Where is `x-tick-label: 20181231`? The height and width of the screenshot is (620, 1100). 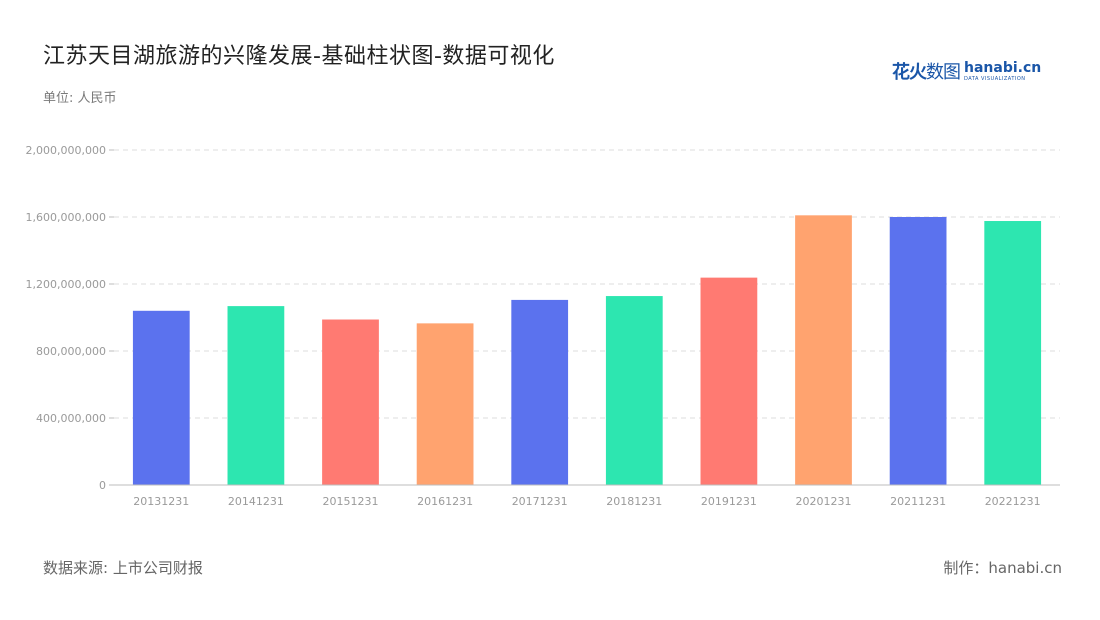
x-tick-label: 20181231 is located at coordinates (634, 501).